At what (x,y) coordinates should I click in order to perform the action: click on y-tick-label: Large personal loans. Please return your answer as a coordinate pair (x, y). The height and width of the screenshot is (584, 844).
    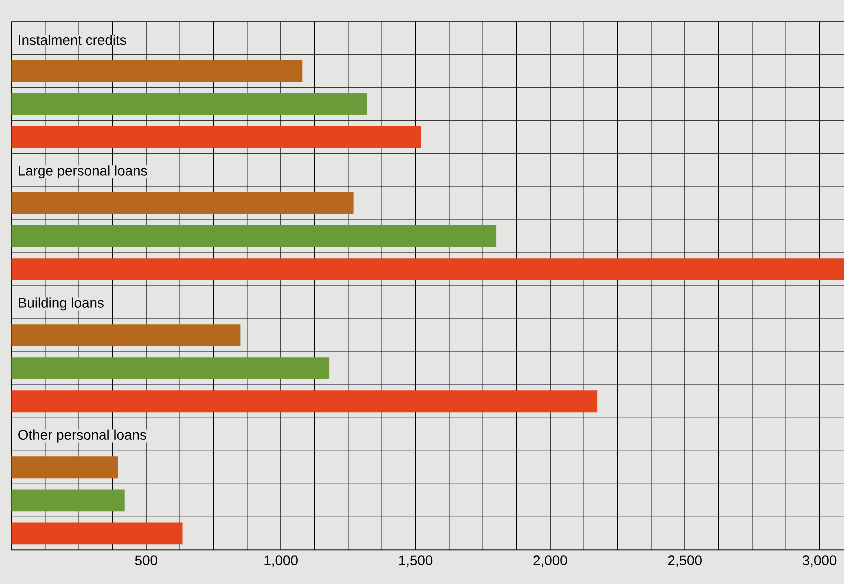
    Looking at the image, I should click on (83, 172).